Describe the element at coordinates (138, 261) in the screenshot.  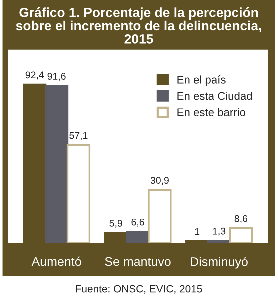
I see `x-tick-label: Se mantuvo` at that location.